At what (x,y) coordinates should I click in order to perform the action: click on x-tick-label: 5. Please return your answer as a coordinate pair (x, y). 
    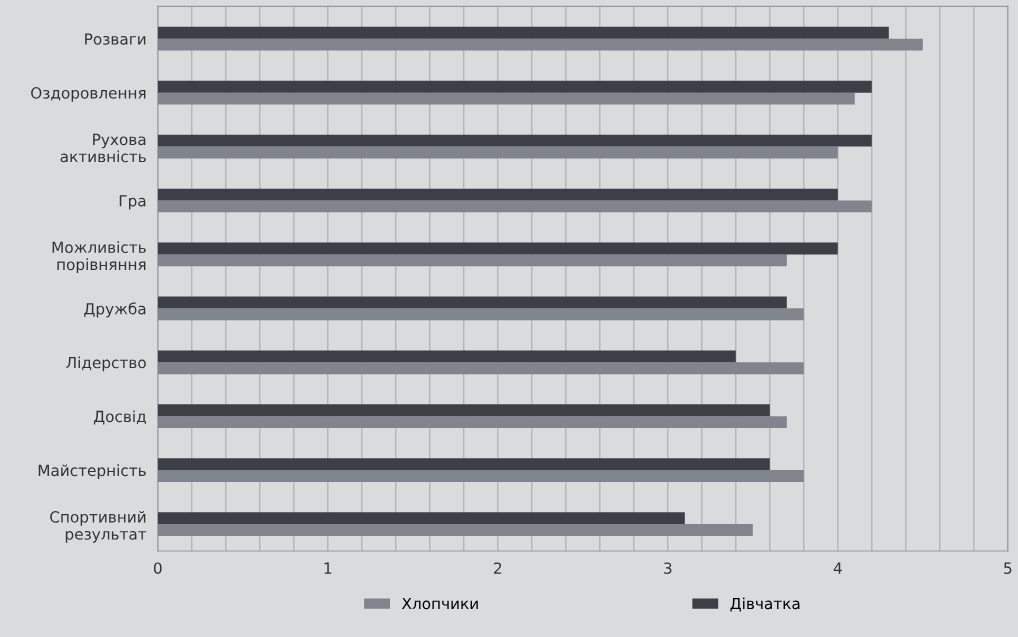
    Looking at the image, I should click on (1008, 568).